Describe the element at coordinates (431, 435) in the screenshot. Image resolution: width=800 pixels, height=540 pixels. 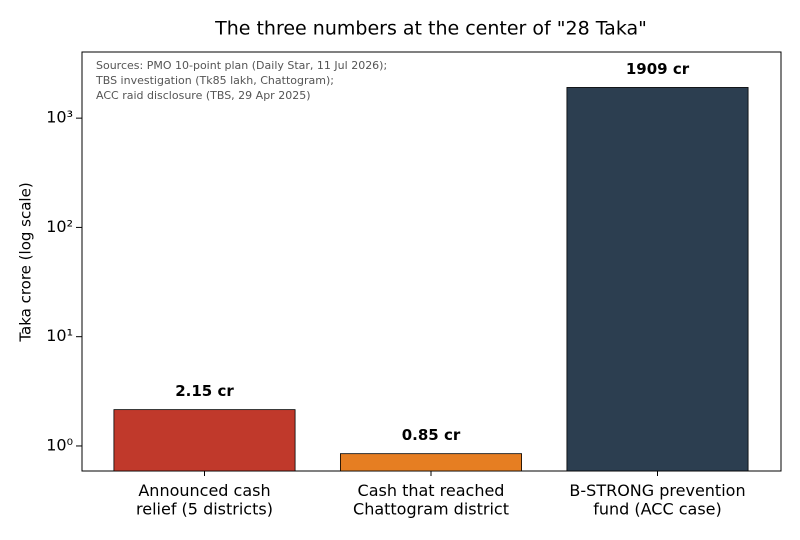
I see `value-label: 0.85 cr` at that location.